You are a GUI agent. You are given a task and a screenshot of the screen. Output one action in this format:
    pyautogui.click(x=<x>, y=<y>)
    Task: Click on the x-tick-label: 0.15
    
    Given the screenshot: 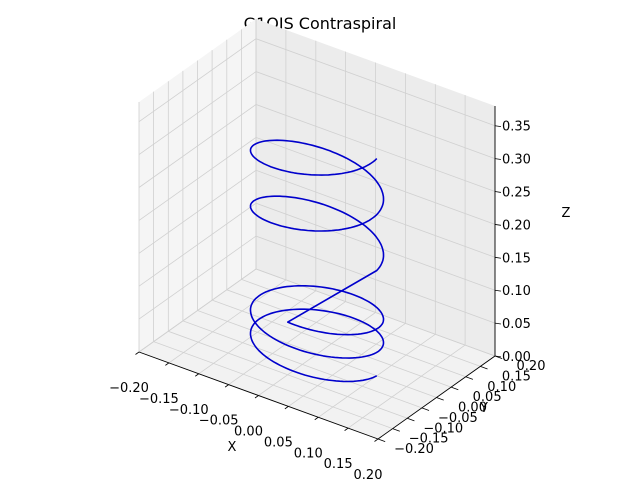 What is the action you would take?
    pyautogui.click(x=338, y=464)
    